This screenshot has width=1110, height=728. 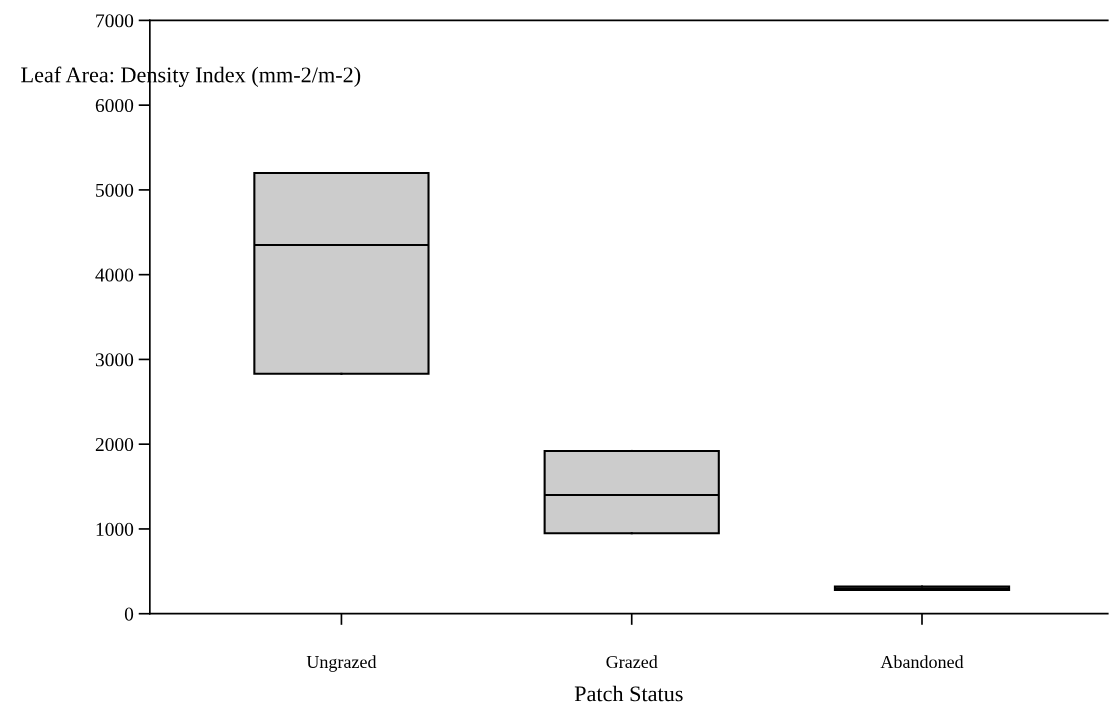 What do you see at coordinates (628, 693) in the screenshot?
I see `x-axis-title: Patch Status` at bounding box center [628, 693].